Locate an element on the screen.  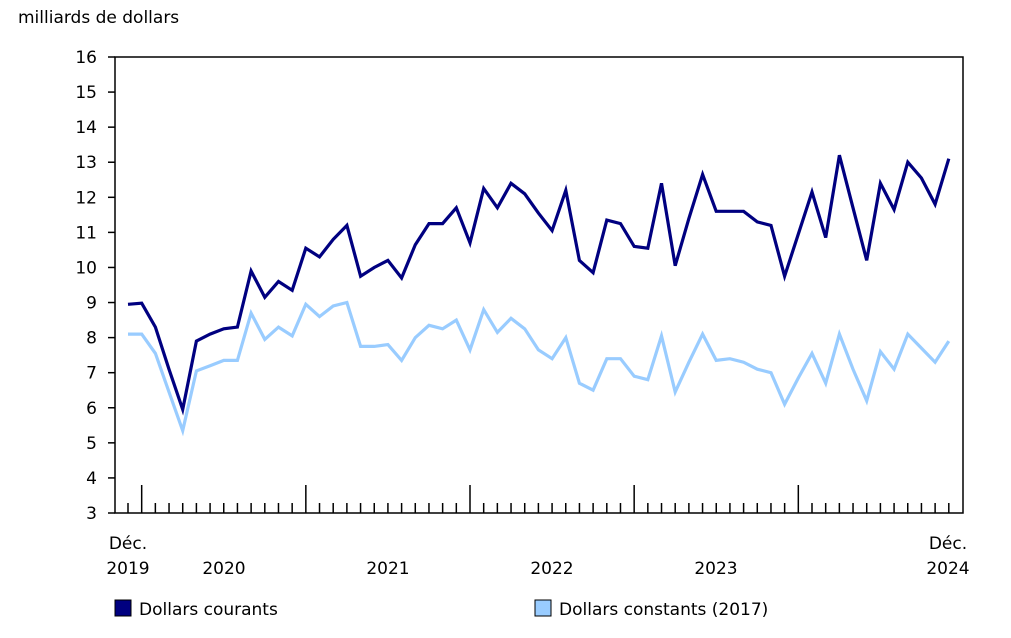
y-tick-label: 9 is located at coordinates (91, 304).